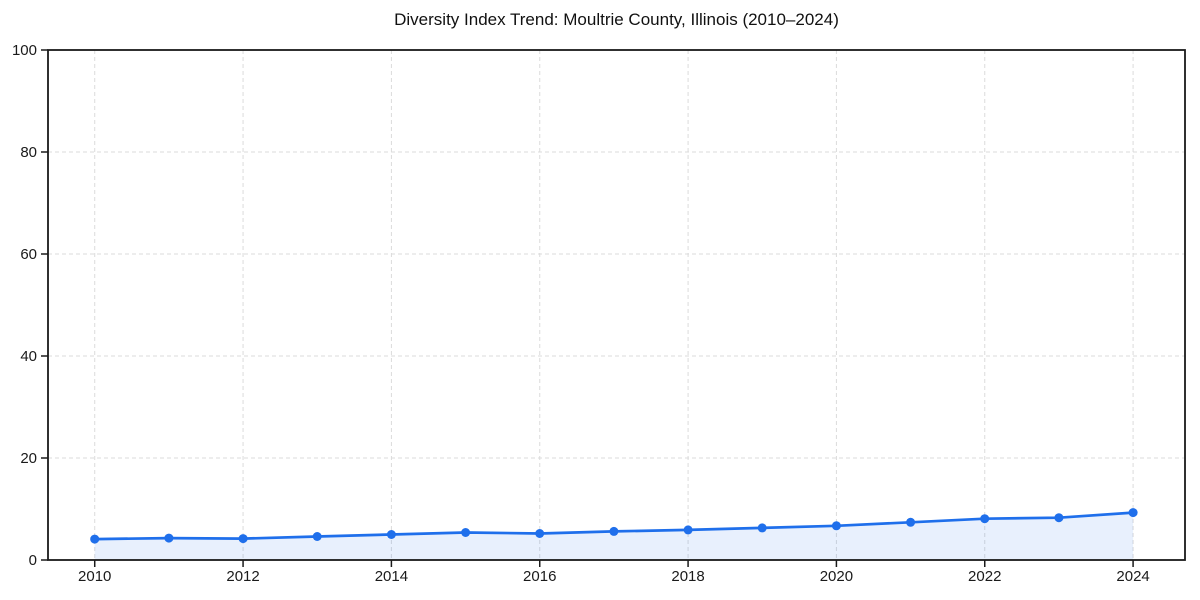  Describe the element at coordinates (28, 254) in the screenshot. I see `y-tick-label: 60` at that location.